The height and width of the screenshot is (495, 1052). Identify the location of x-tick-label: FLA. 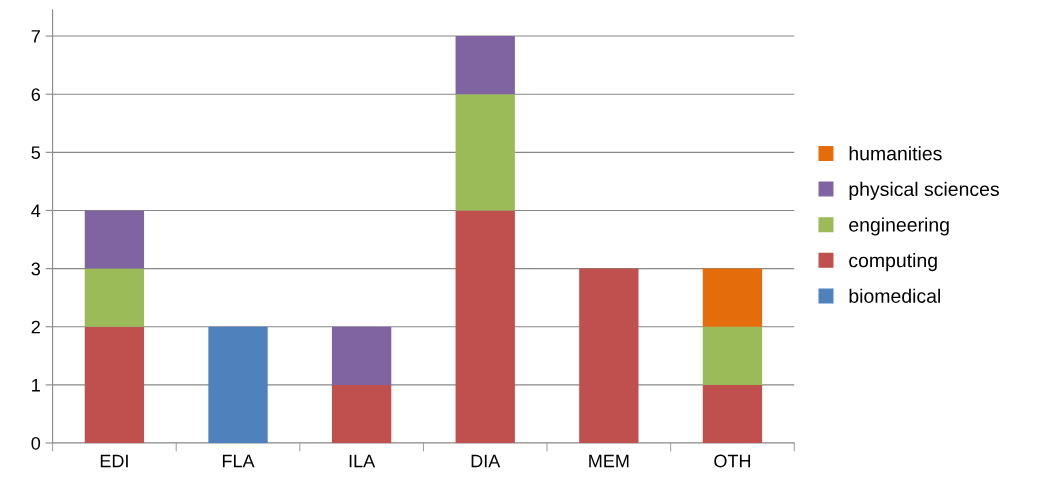
(238, 461).